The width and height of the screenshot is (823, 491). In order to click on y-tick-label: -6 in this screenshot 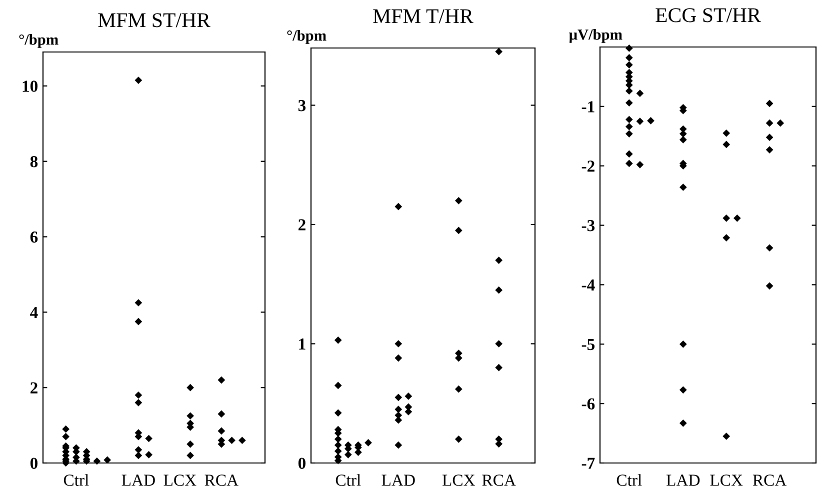, I will do `click(588, 404)`.